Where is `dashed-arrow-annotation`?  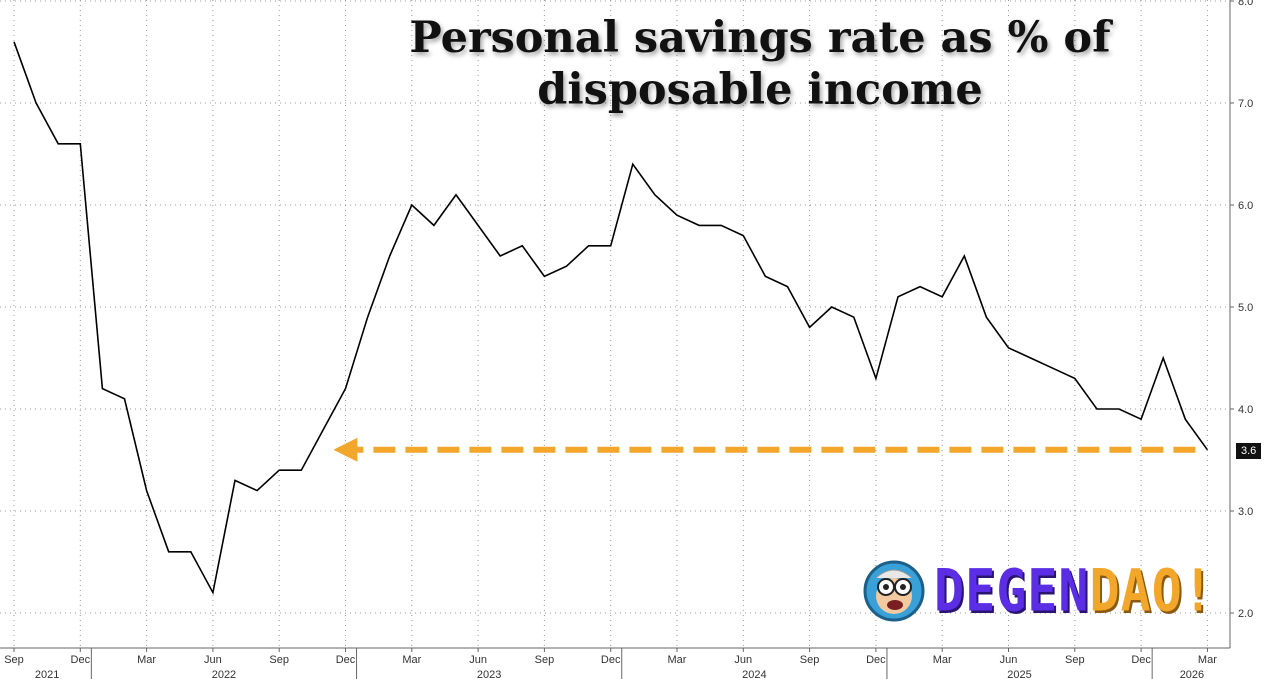 dashed-arrow-annotation is located at coordinates (764, 449).